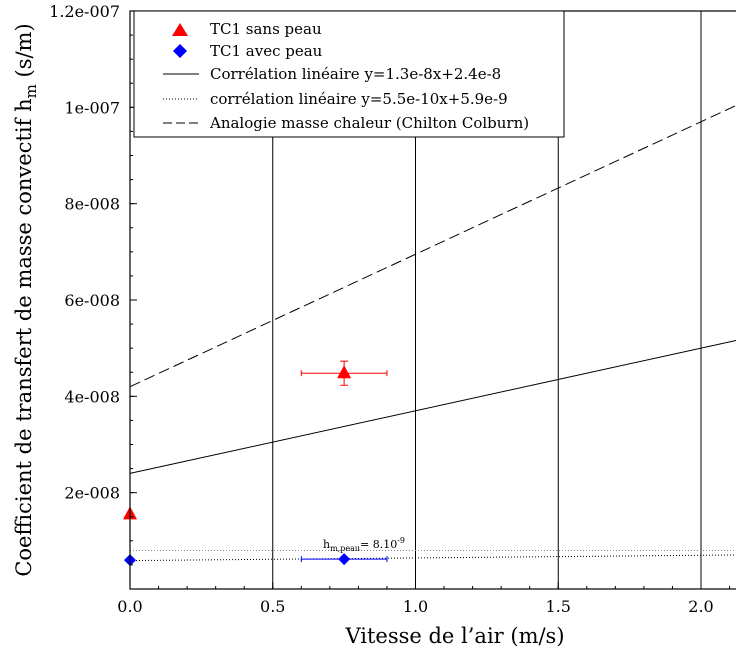 The width and height of the screenshot is (736, 655). I want to click on y-axis-title-sub: m, so click(31, 91).